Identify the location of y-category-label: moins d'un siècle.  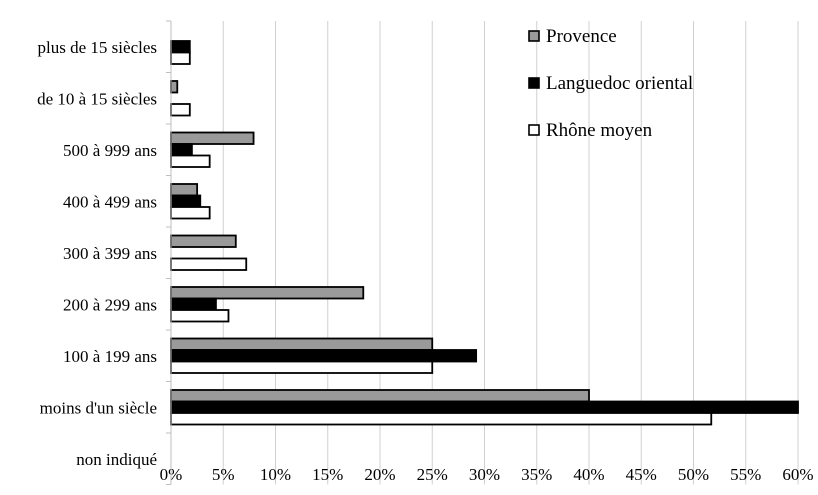
(98, 407).